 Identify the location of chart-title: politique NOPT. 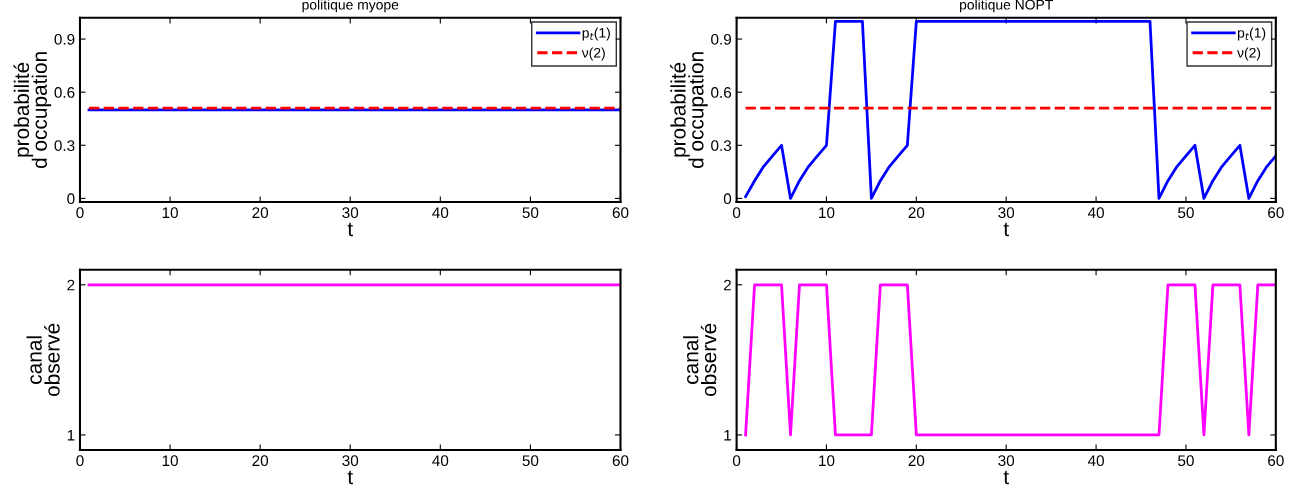
(1006, 6).